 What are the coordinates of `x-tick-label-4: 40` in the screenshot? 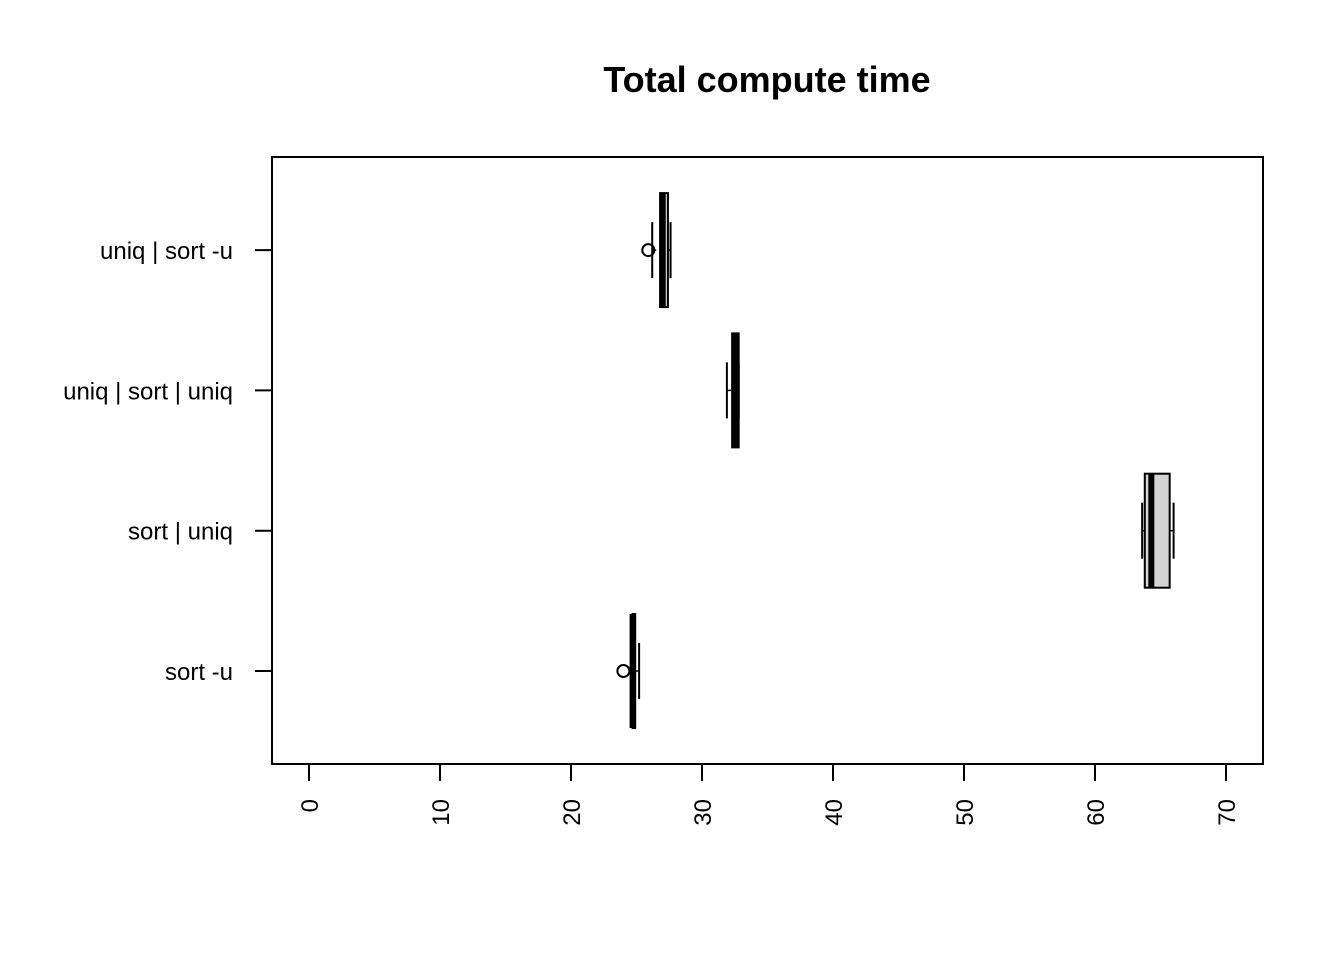 It's located at (834, 812).